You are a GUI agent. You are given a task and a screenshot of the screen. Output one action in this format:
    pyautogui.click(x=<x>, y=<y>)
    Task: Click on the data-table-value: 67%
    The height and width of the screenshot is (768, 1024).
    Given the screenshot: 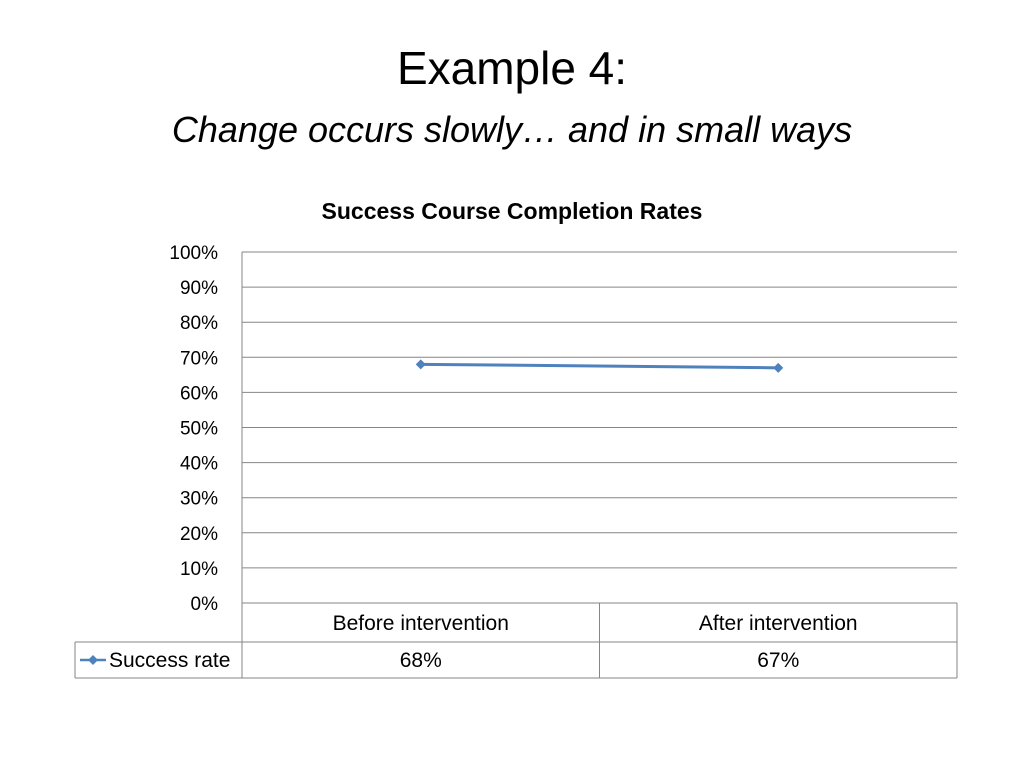 What is the action you would take?
    pyautogui.click(x=778, y=660)
    